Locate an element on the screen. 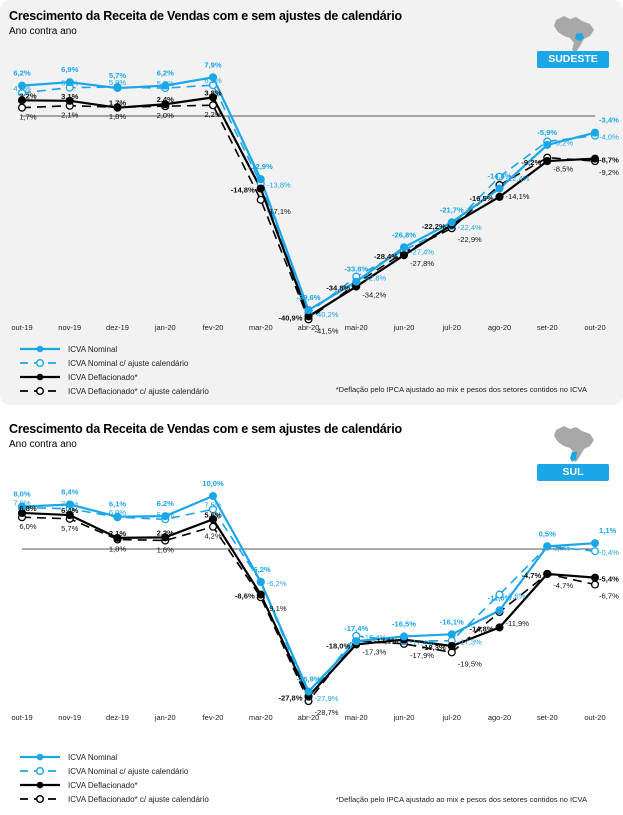 This screenshot has width=623, height=815. data-label-deflacionado-adj: -8,5% is located at coordinates (563, 169).